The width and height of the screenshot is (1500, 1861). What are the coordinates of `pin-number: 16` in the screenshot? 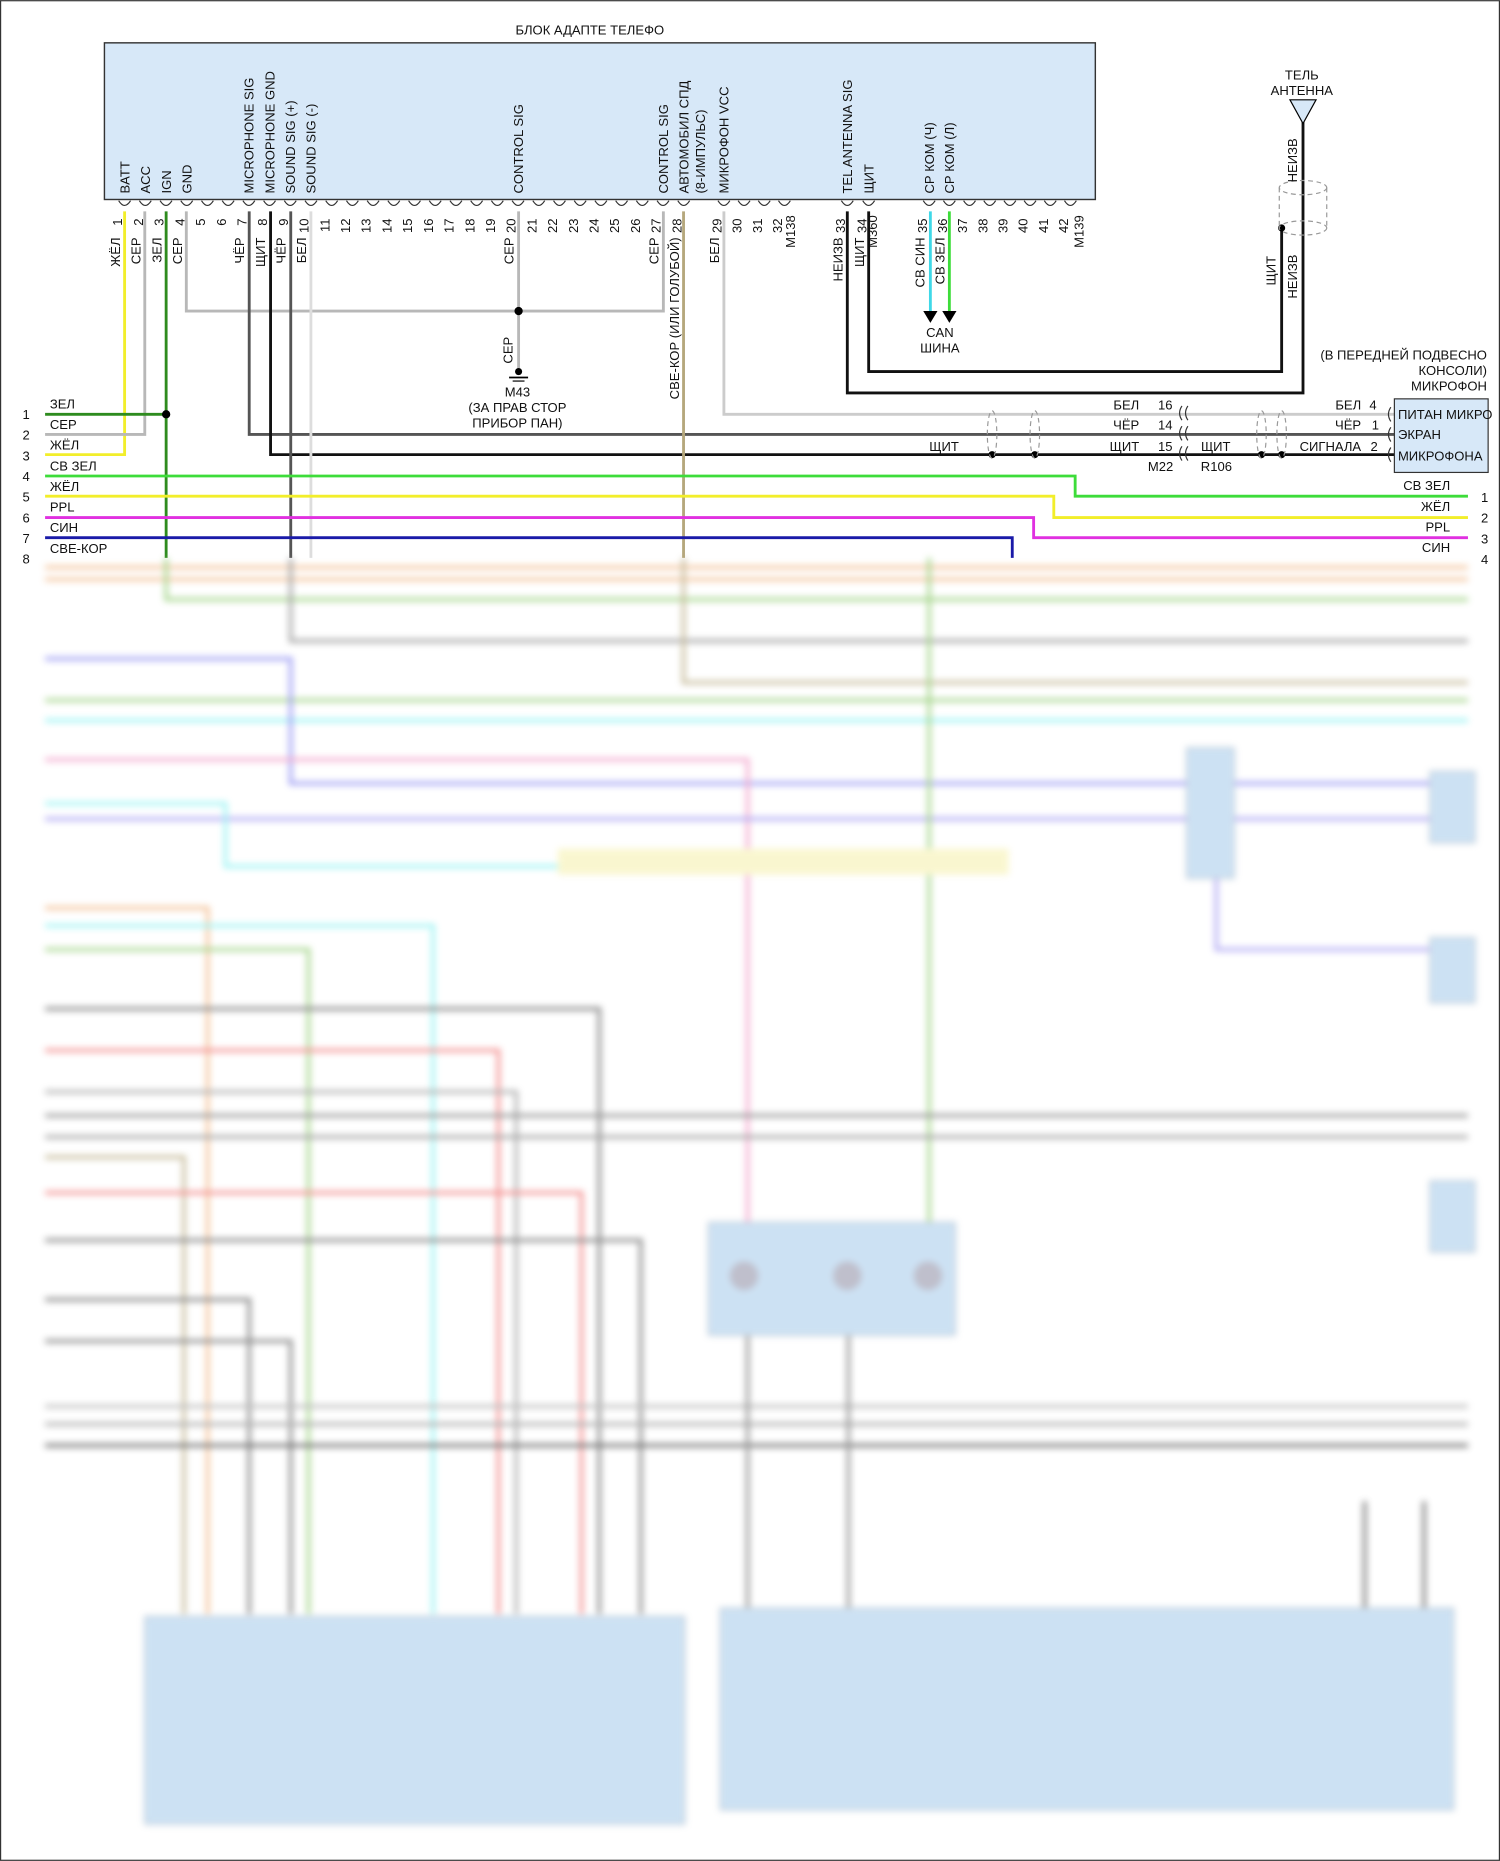 It's located at (428, 225).